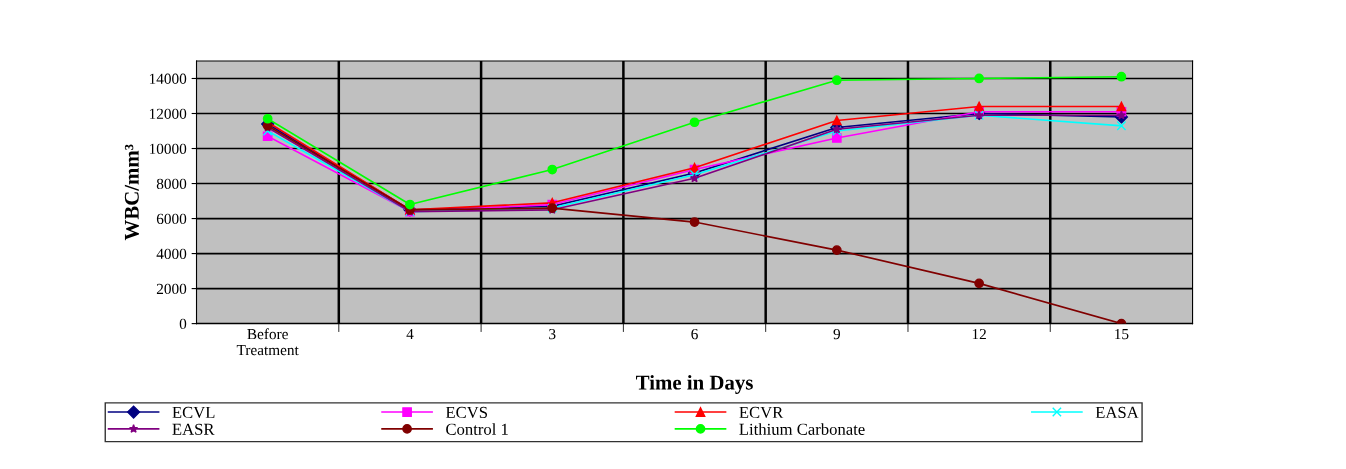  Describe the element at coordinates (183, 324) in the screenshot. I see `y-tick-label: 0` at that location.